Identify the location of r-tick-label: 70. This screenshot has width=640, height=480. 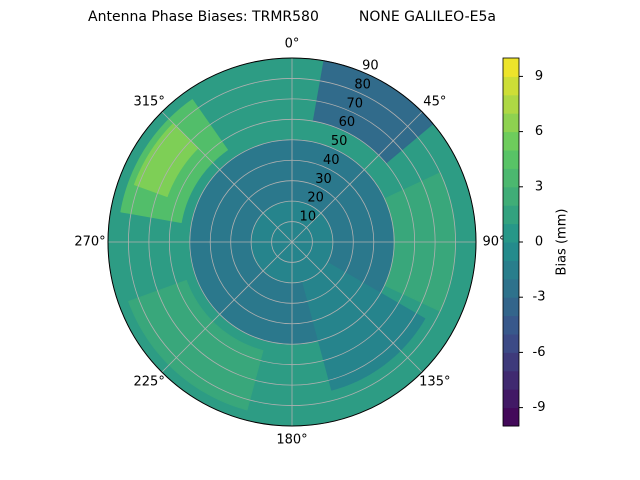
(354, 103).